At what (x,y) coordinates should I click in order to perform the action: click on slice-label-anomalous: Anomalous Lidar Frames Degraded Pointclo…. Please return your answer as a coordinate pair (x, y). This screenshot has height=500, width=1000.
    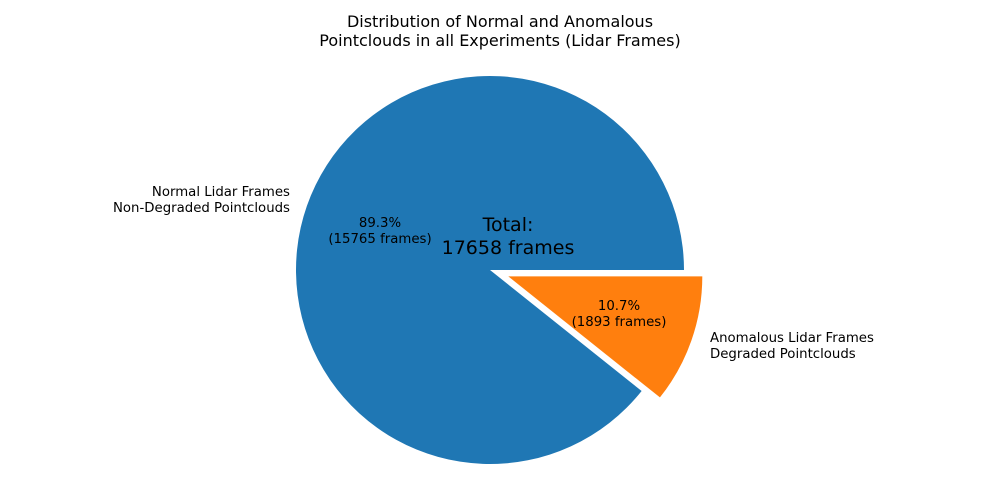
    Looking at the image, I should click on (792, 346).